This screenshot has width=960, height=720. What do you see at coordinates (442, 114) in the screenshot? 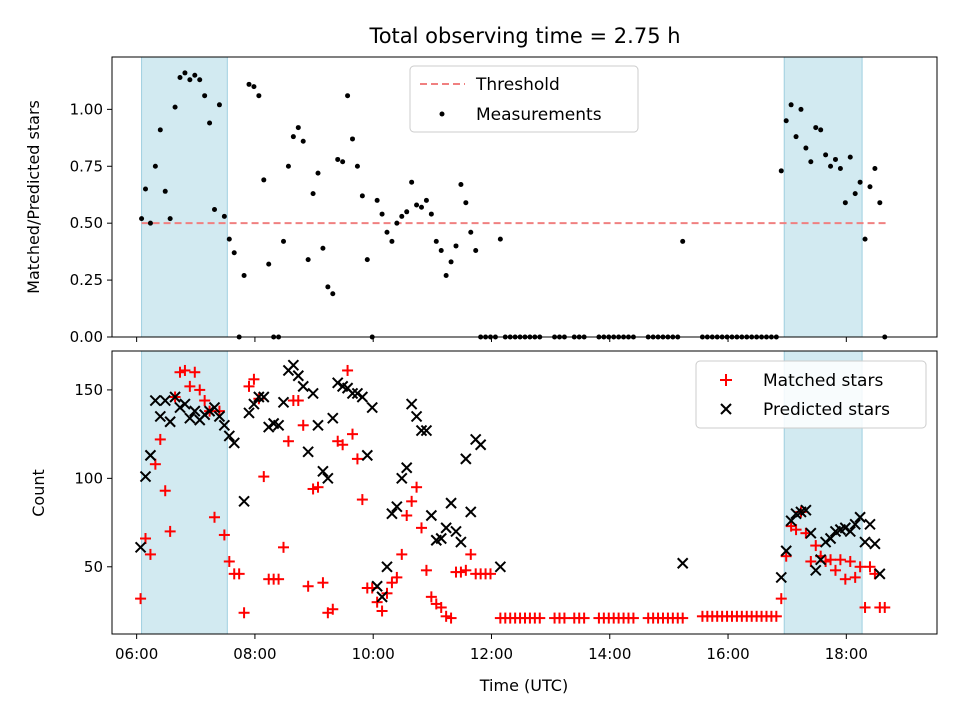
I see `legend-measurements-swatch` at bounding box center [442, 114].